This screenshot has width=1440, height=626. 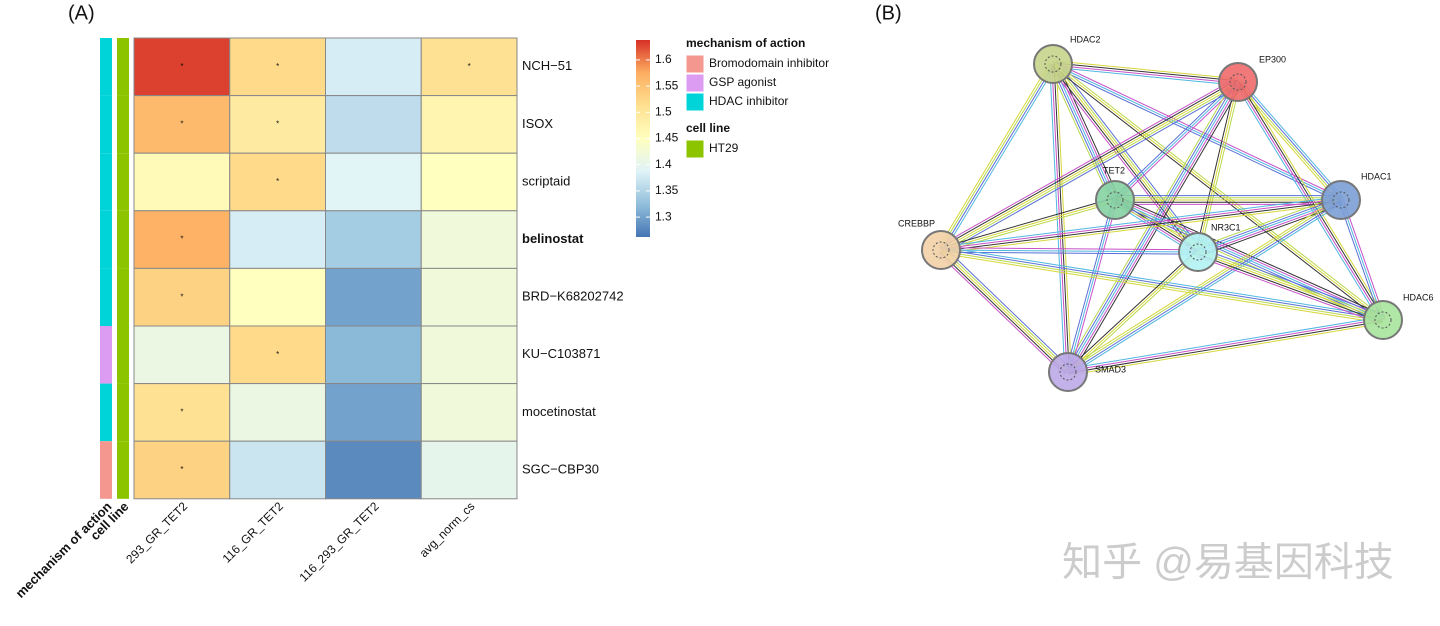 I want to click on colorbar-tick-label: 1.5, so click(x=663, y=111).